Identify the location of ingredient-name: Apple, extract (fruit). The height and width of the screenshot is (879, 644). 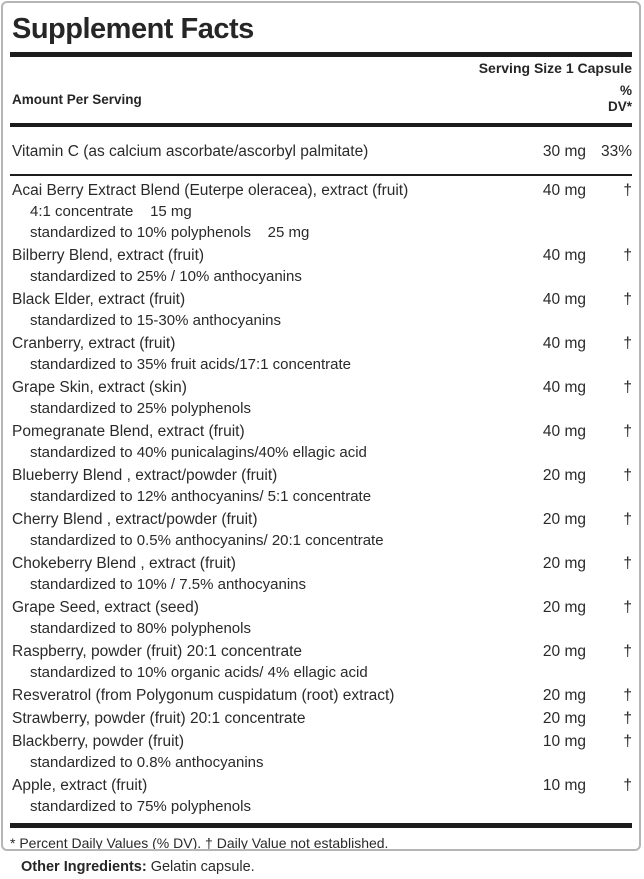
(80, 786).